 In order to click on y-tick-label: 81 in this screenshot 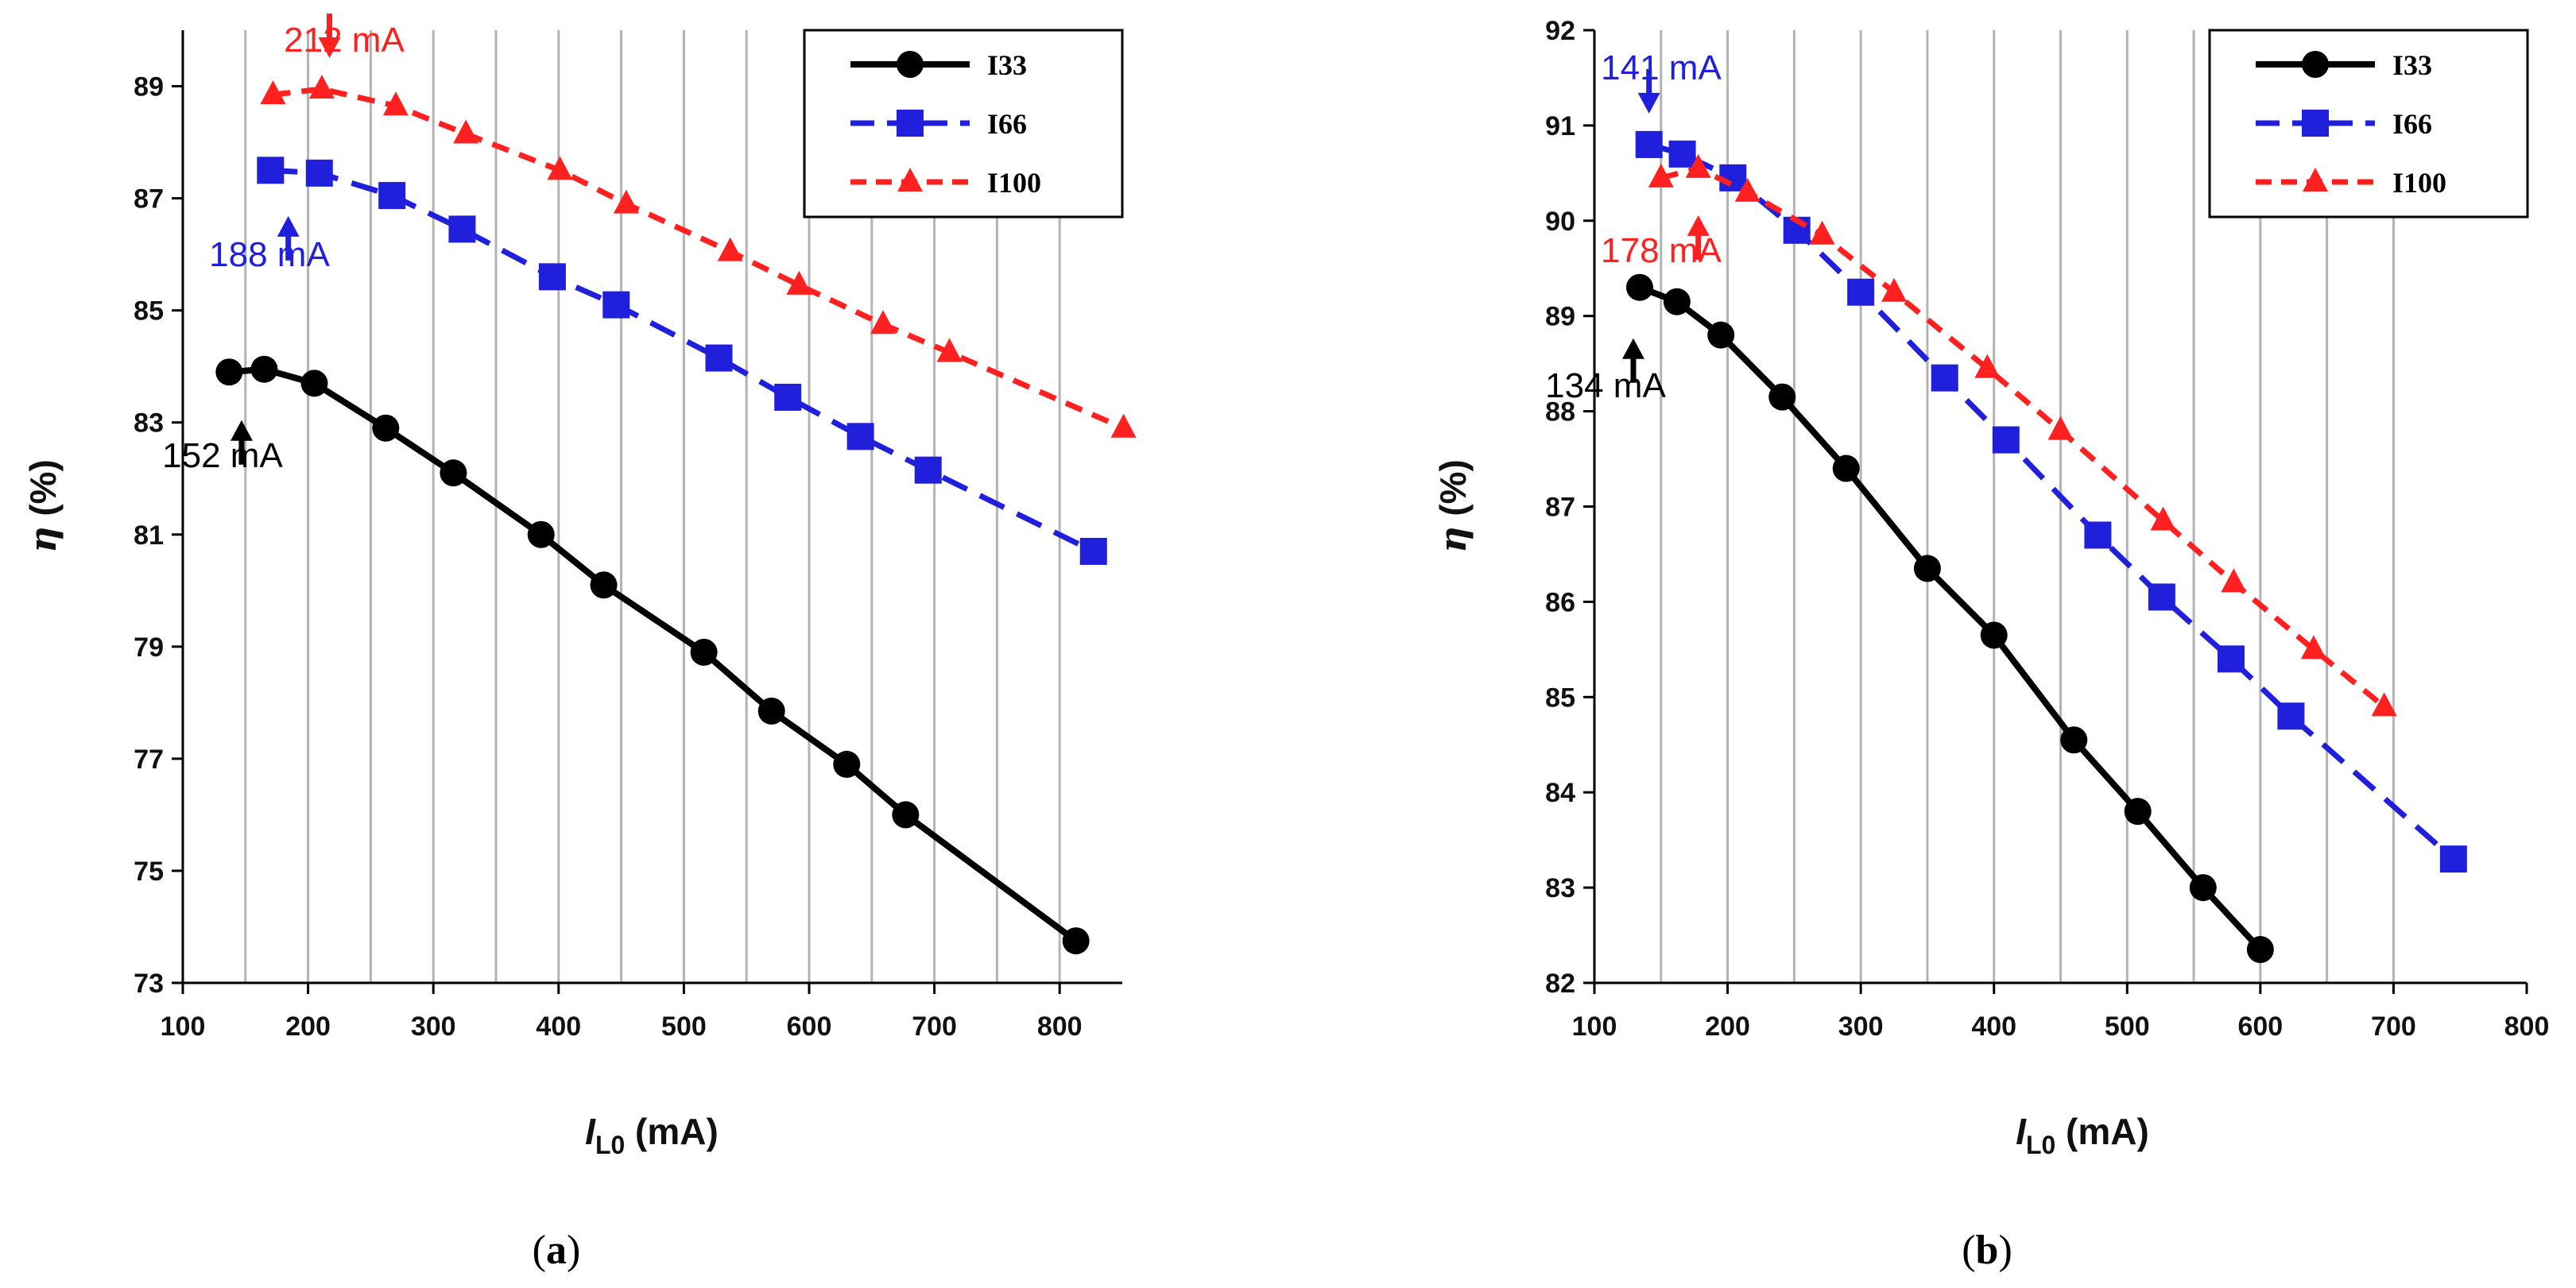, I will do `click(149, 536)`.